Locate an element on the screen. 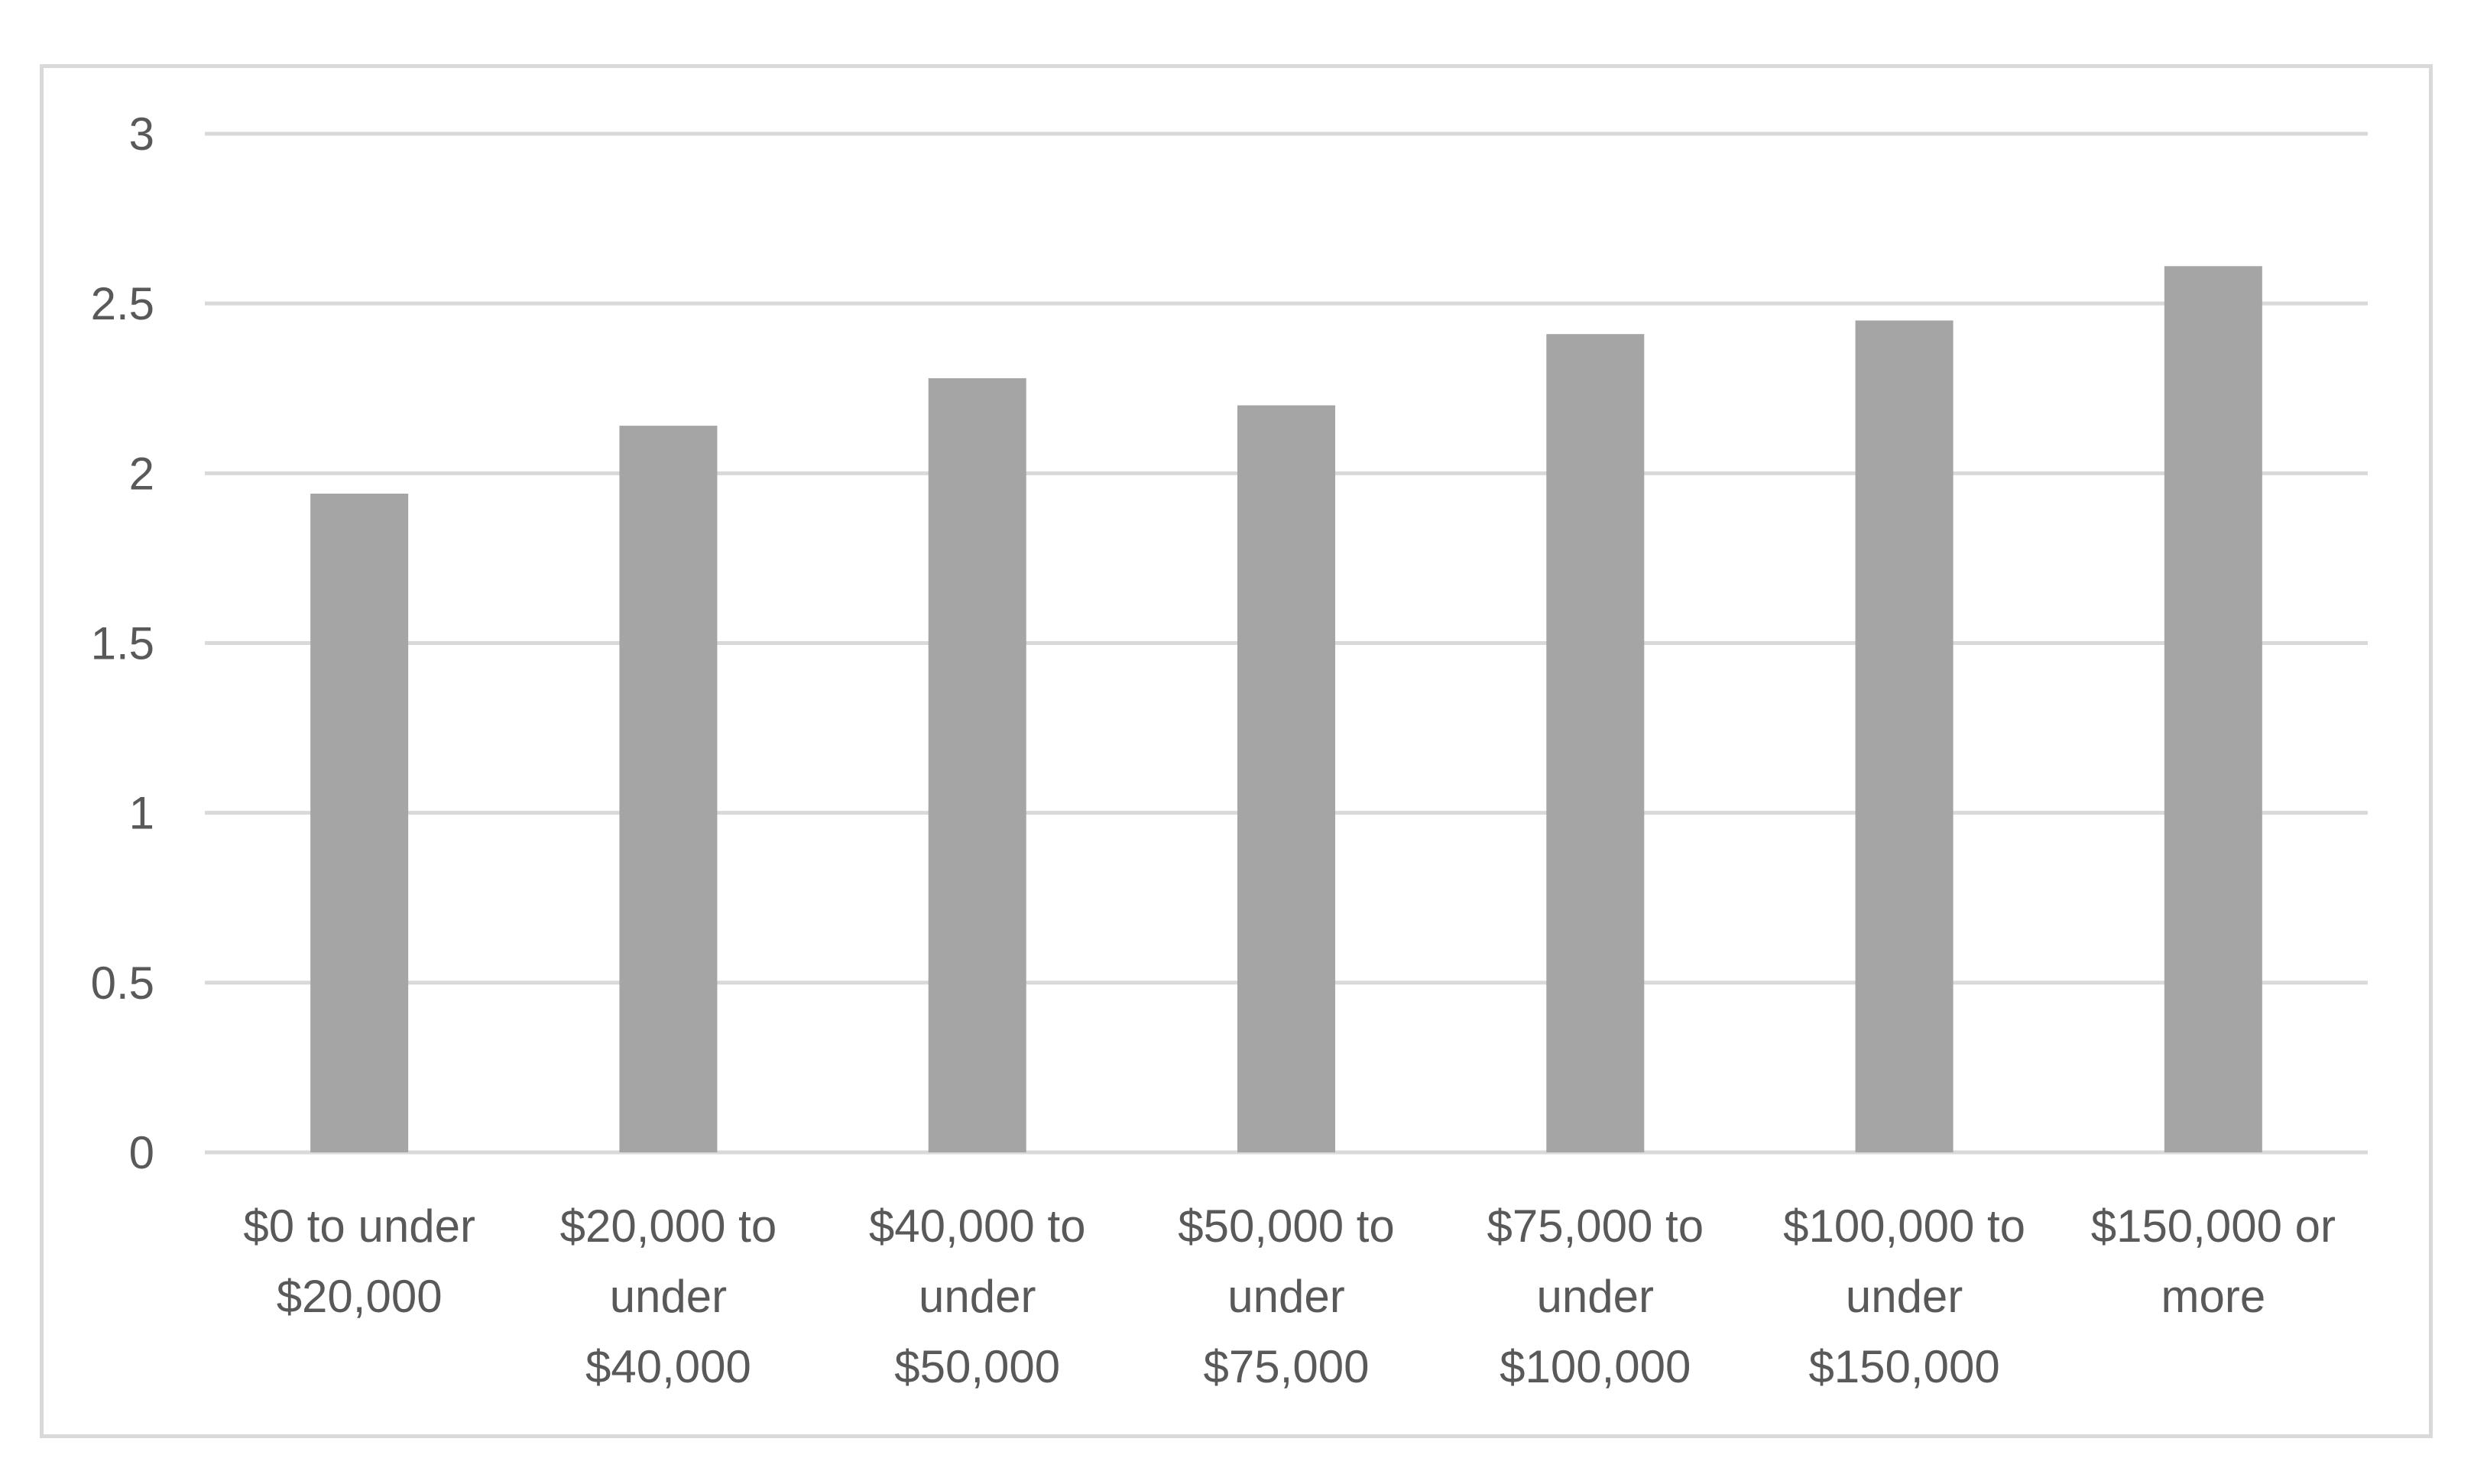  x-category-label-line: $100,000 to is located at coordinates (1904, 1226).